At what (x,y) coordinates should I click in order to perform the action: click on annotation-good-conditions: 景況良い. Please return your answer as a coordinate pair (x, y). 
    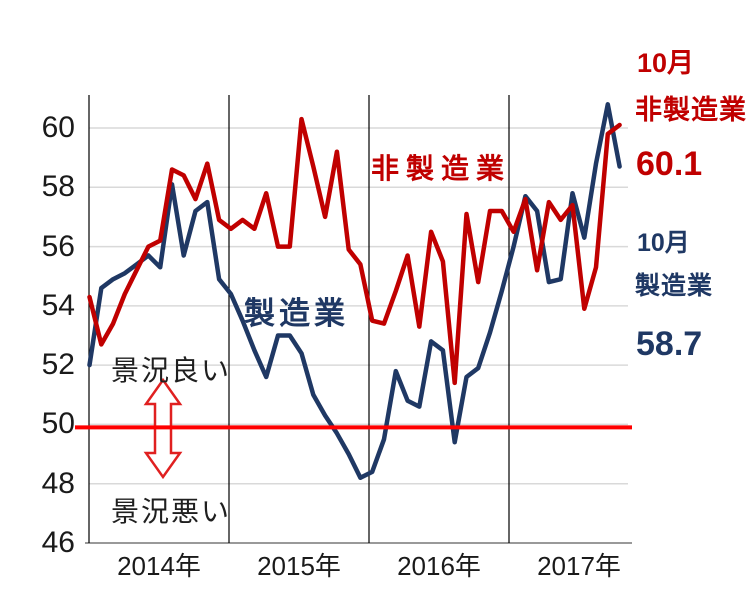
    Looking at the image, I should click on (171, 370).